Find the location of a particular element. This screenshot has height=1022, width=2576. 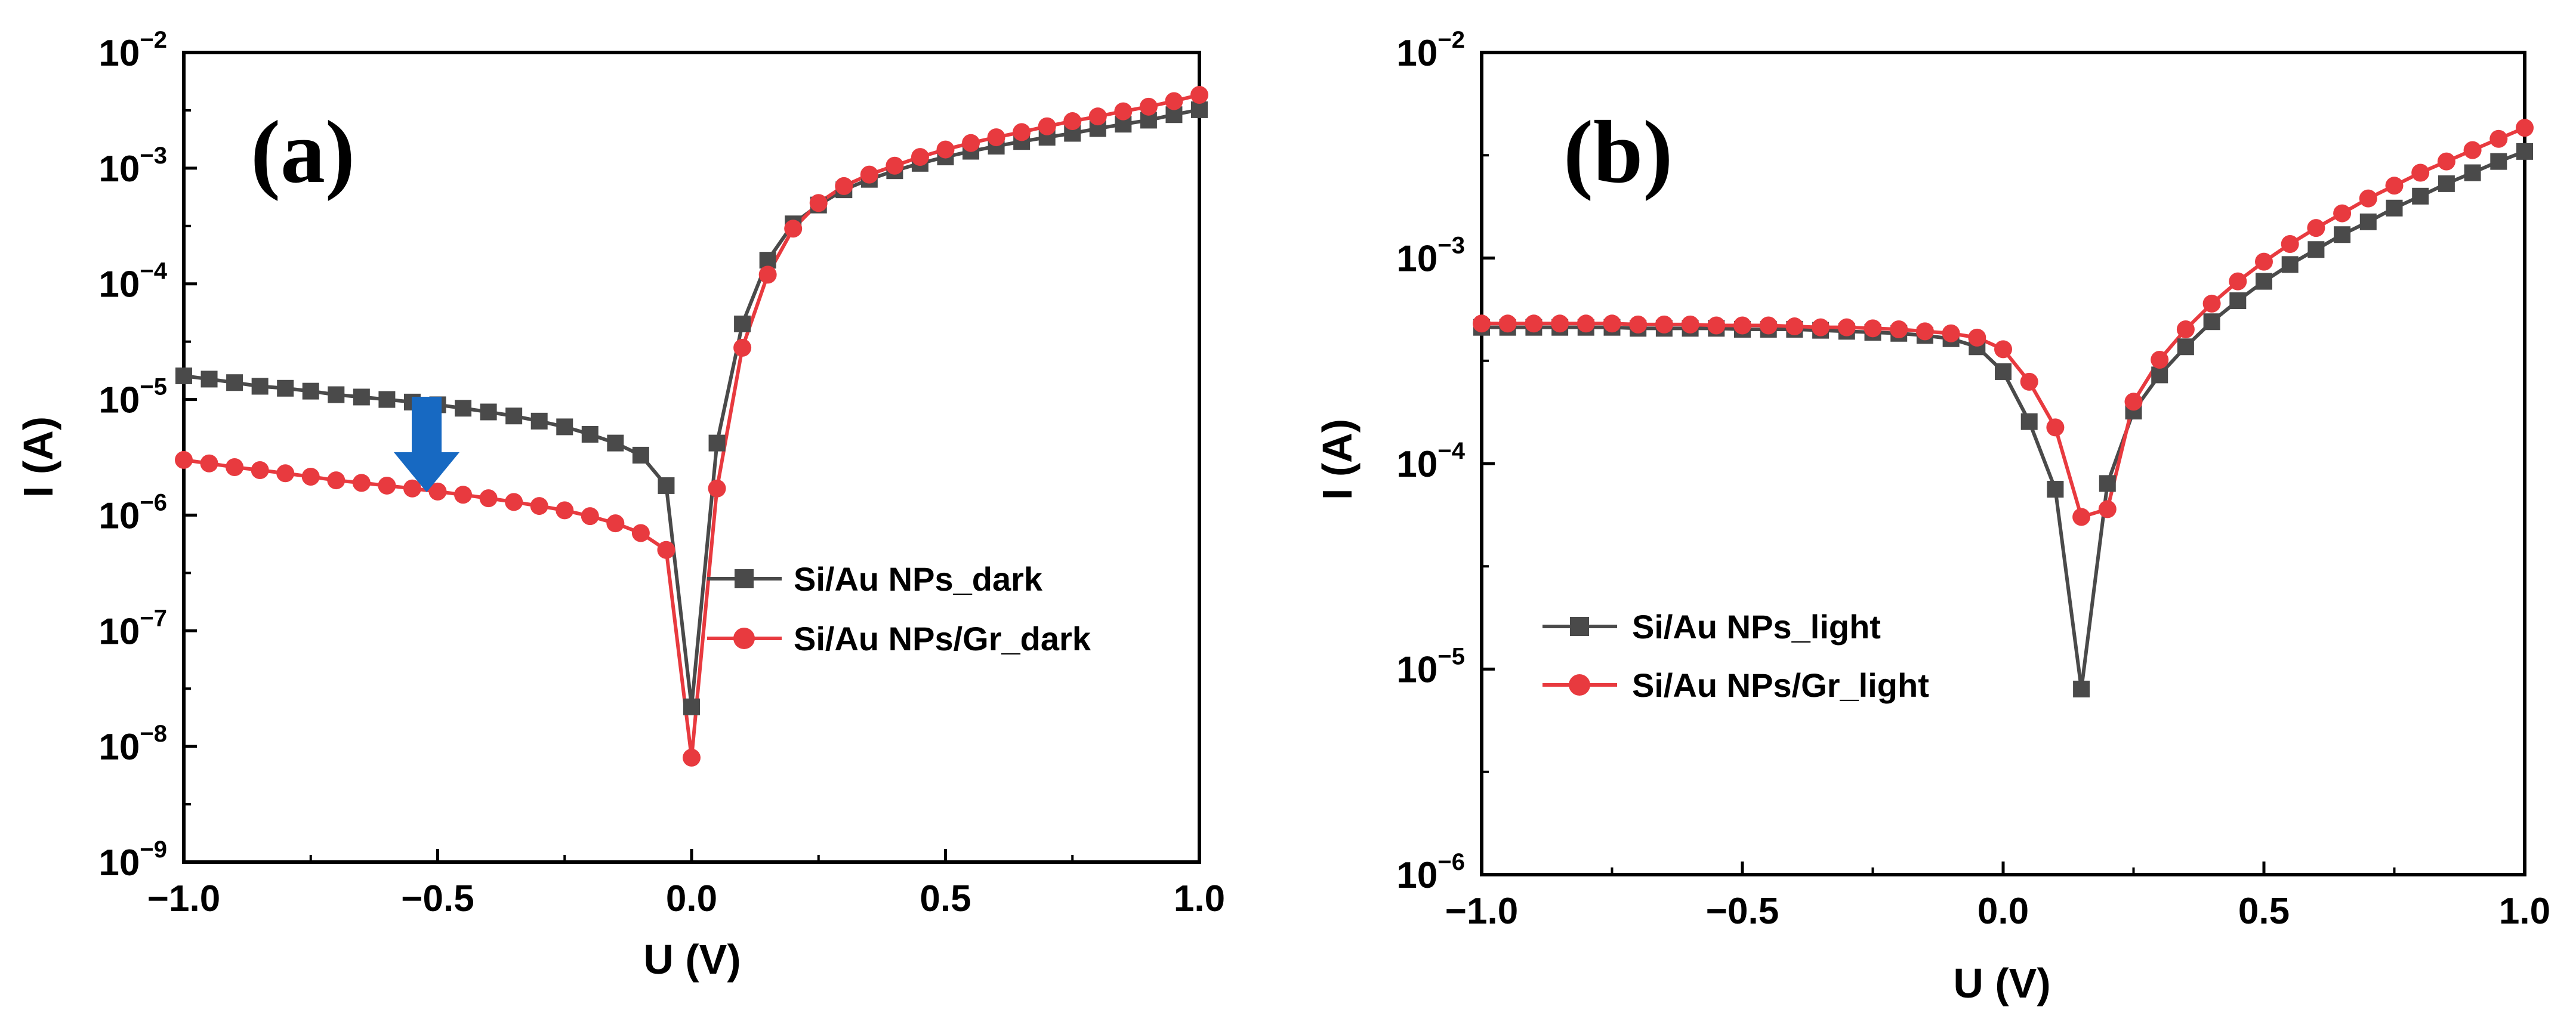

y-tick-label: 10⁻³ is located at coordinates (1430, 257).